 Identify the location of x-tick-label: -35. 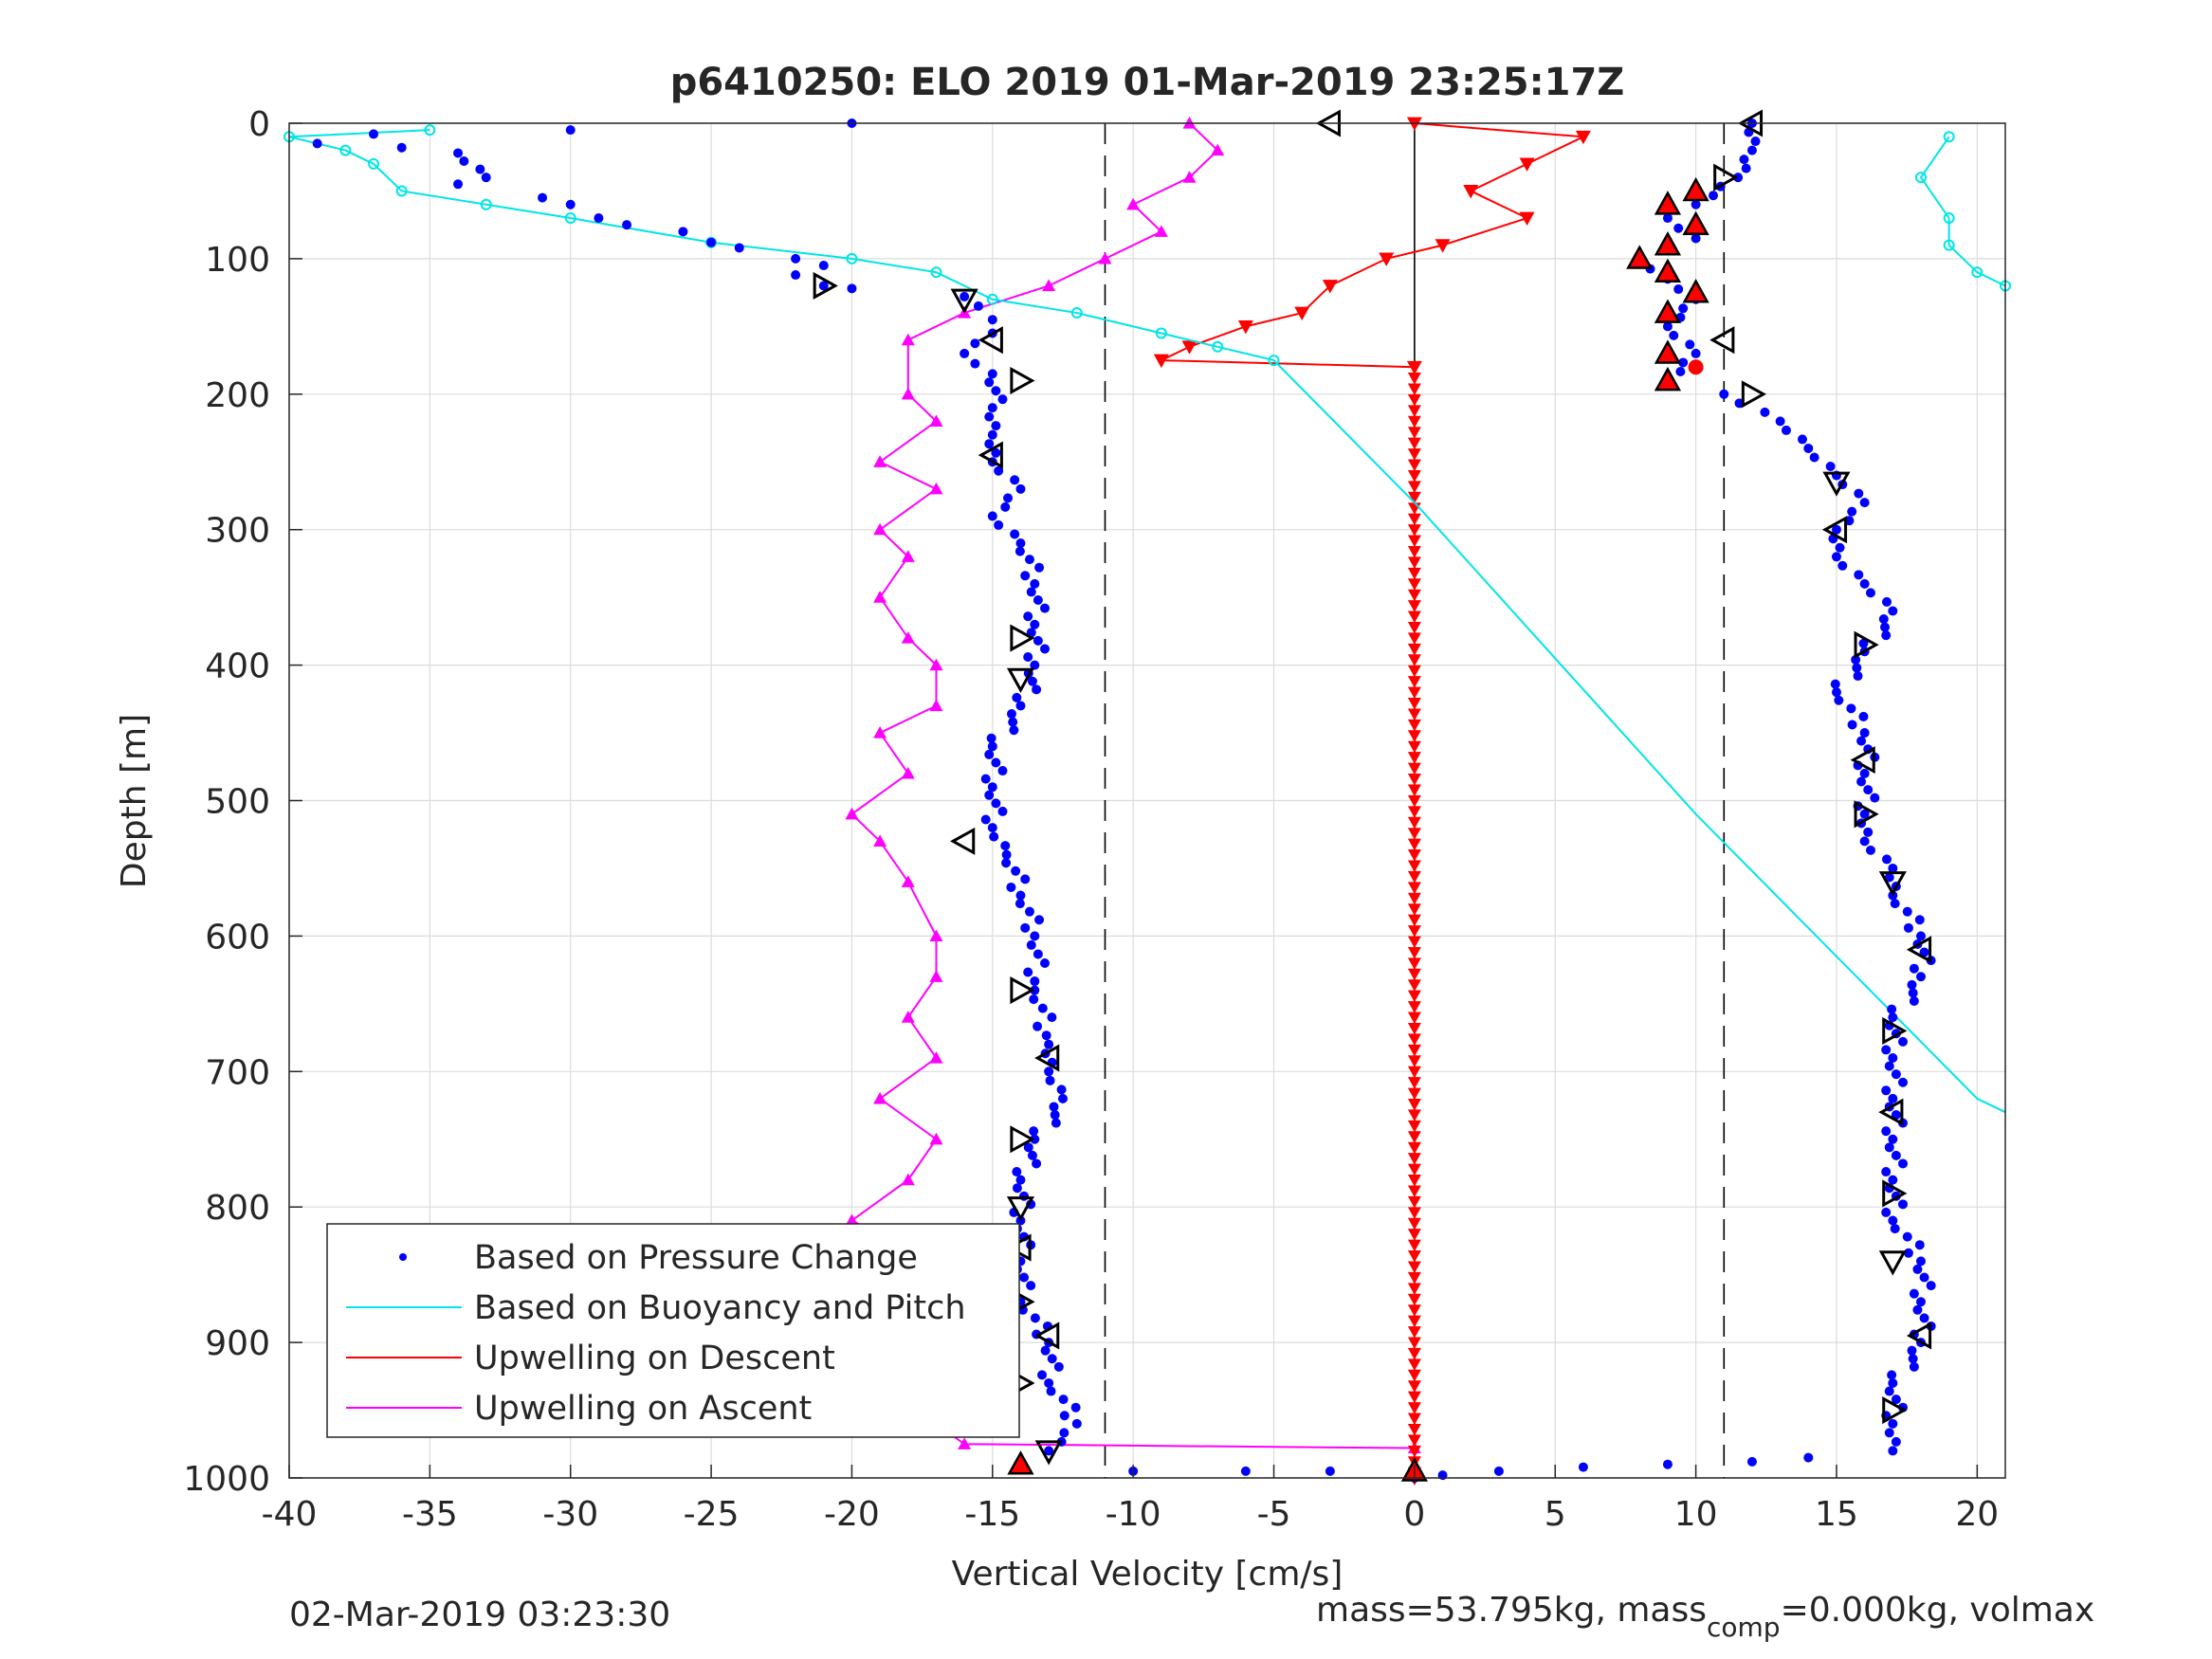
(430, 1514).